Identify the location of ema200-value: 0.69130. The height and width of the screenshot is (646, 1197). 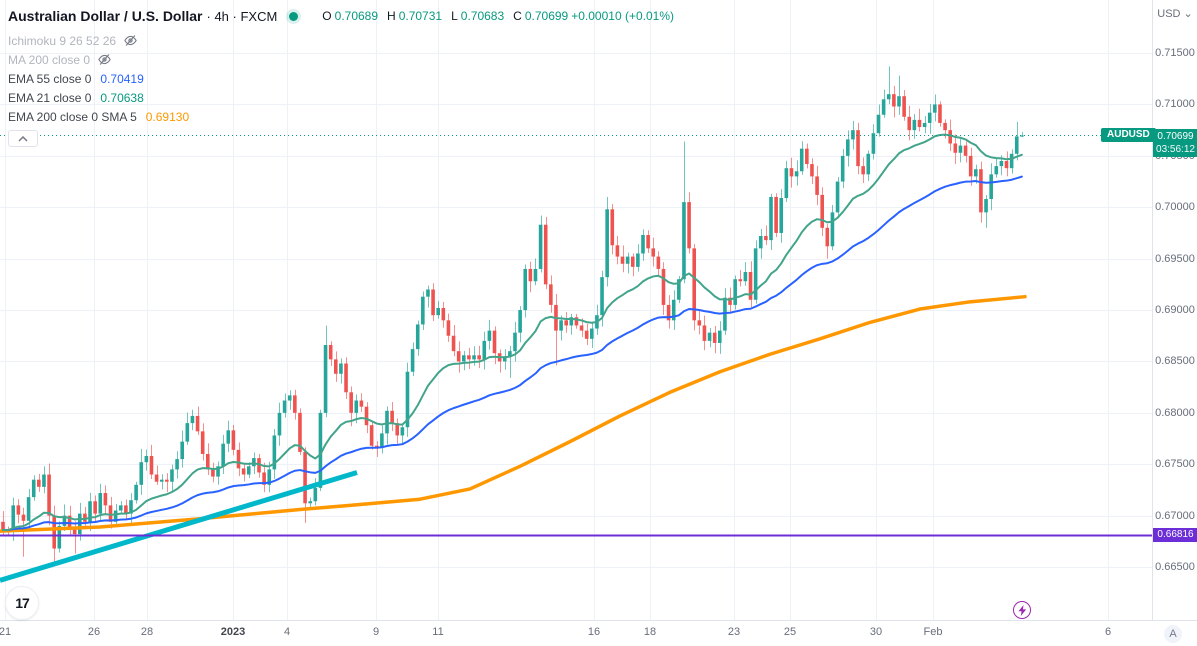
(167, 116).